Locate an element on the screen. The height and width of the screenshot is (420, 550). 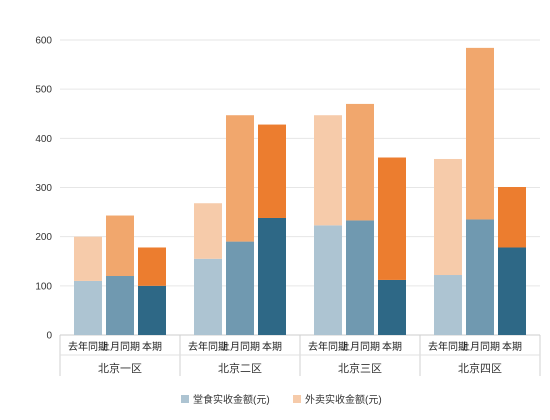
y-tick-label: 400 is located at coordinates (43, 139).